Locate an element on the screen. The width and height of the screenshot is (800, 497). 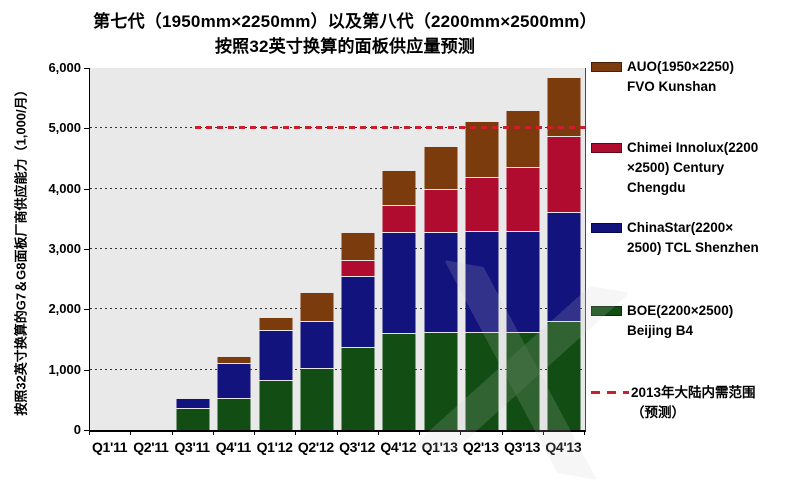
stacked-bar-Q2'13 is located at coordinates (482, 275).